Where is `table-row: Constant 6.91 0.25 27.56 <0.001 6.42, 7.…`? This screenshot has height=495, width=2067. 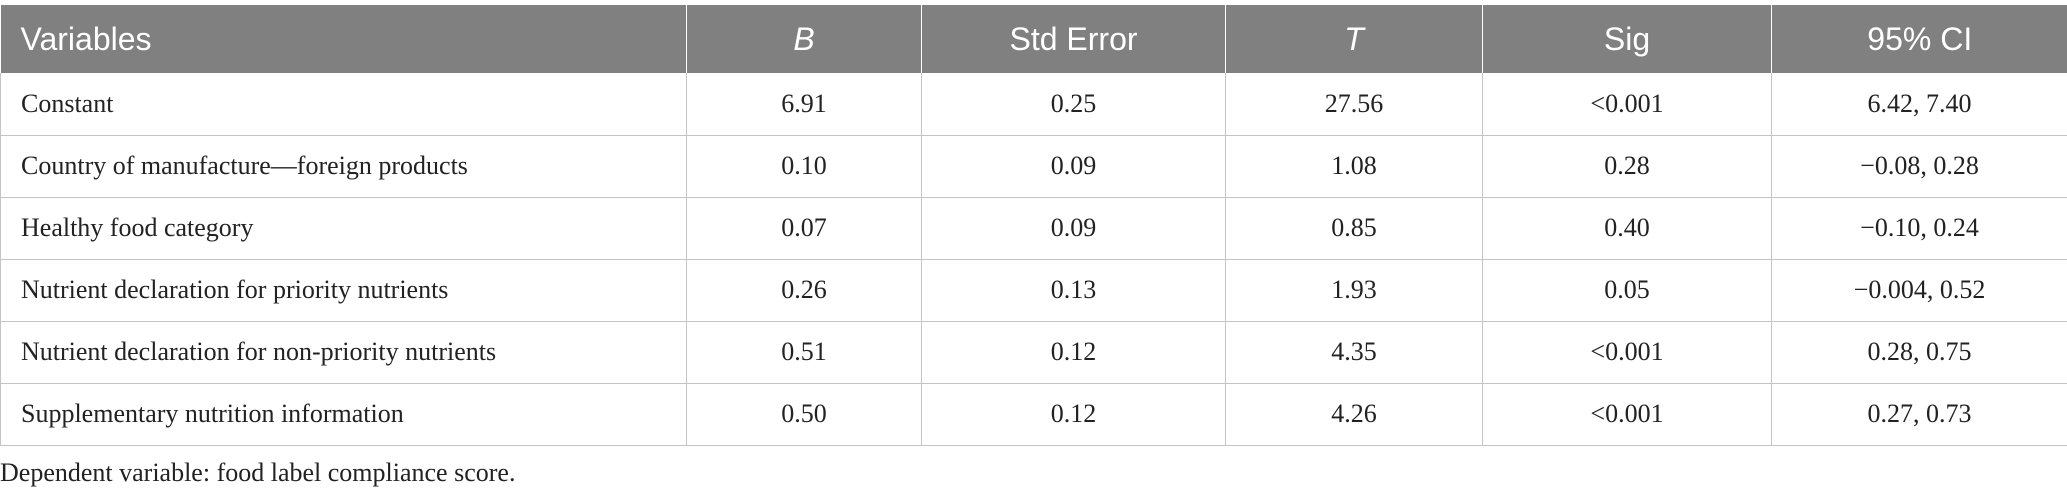 table-row: Constant 6.91 0.25 27.56 <0.001 6.42, 7.… is located at coordinates (1033, 104).